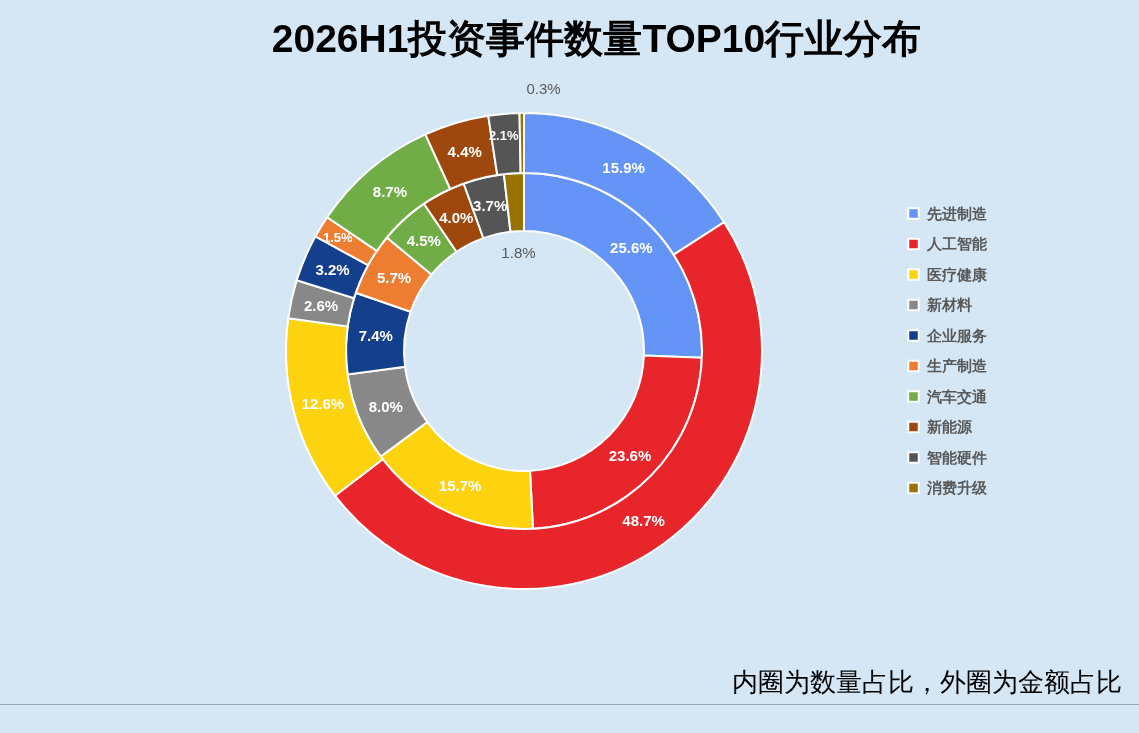  Describe the element at coordinates (375, 336) in the screenshot. I see `data-label: 7.4%` at that location.